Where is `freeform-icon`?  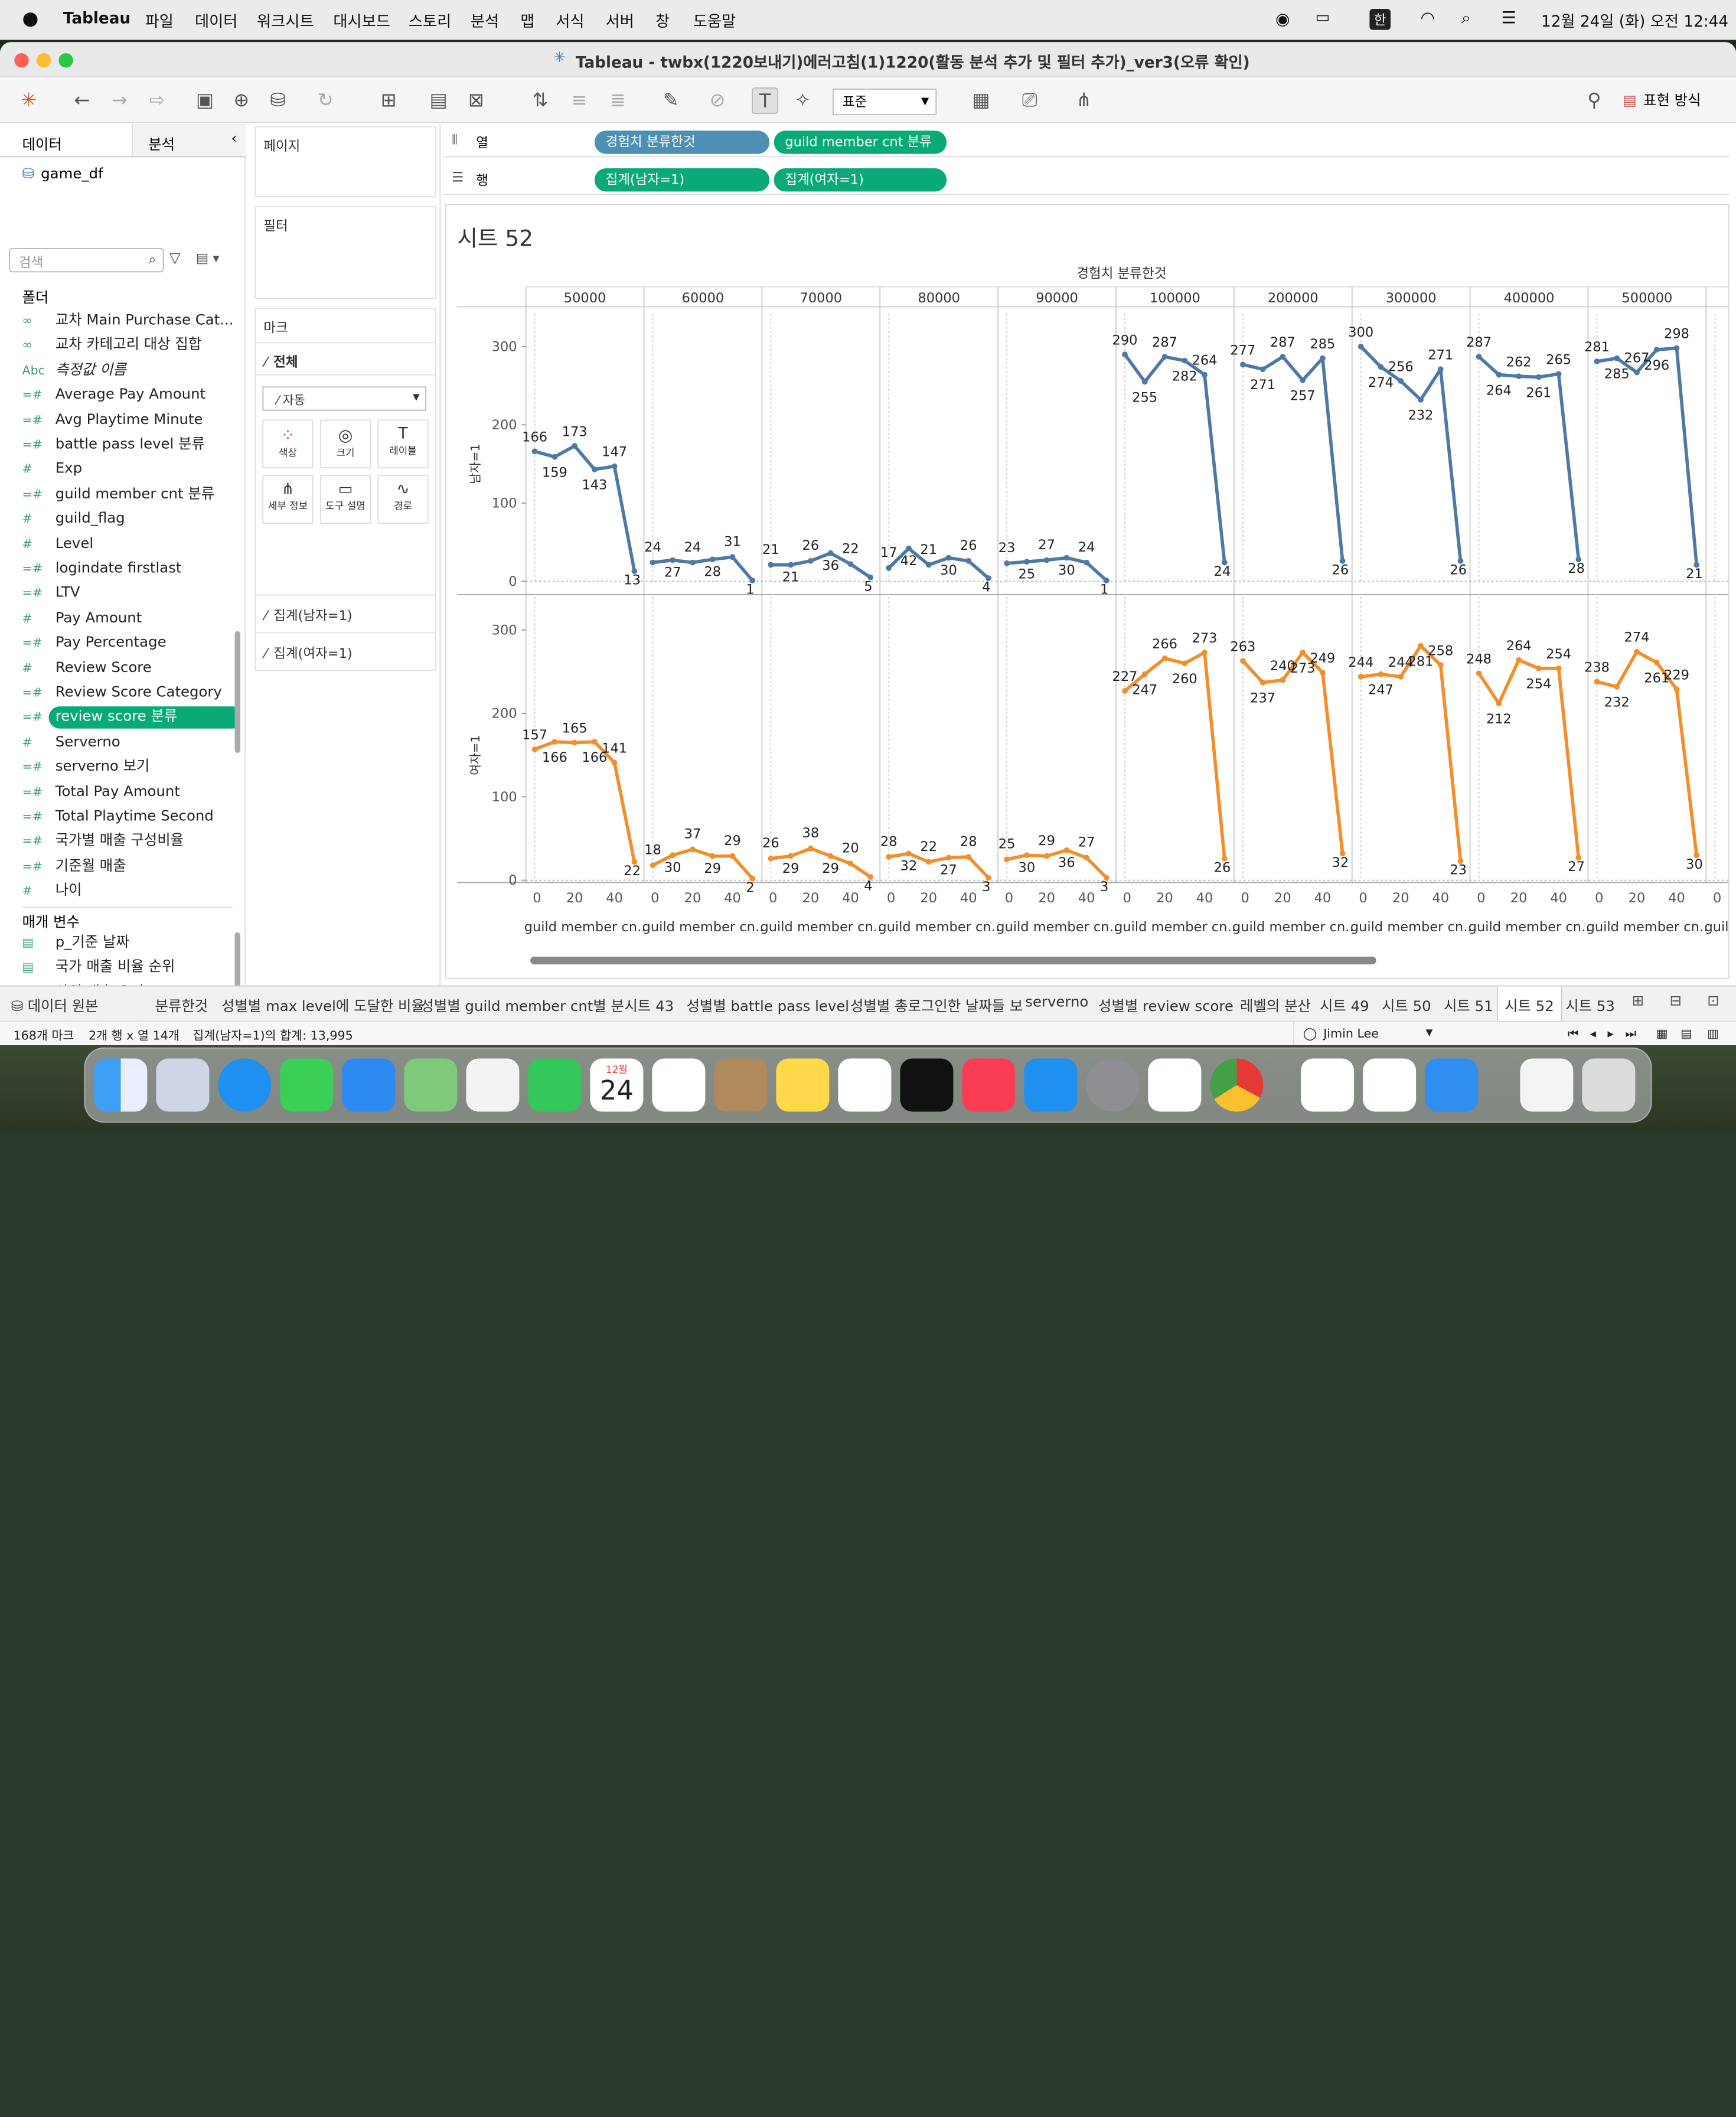 freeform-icon is located at coordinates (865, 1085).